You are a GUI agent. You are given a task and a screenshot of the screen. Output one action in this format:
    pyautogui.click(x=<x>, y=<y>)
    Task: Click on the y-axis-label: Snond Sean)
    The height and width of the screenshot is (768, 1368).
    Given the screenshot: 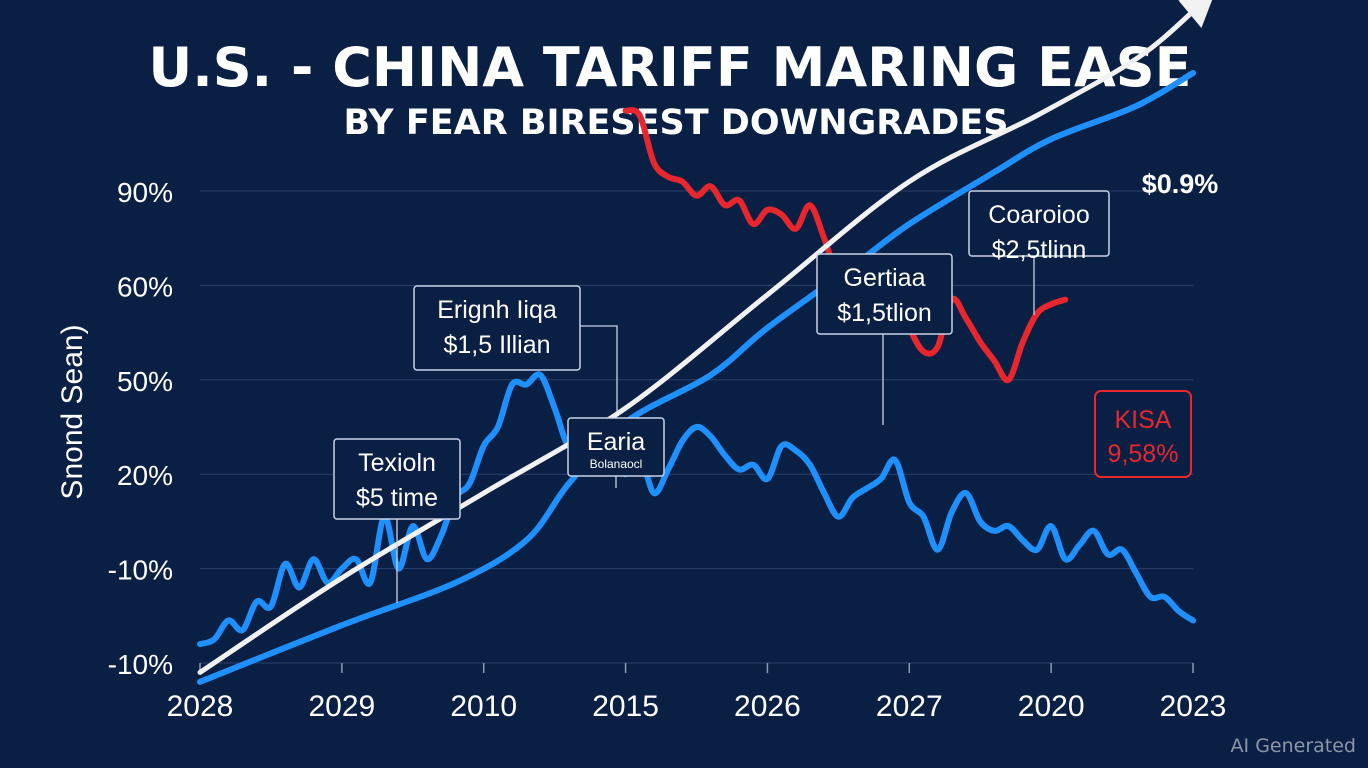 What is the action you would take?
    pyautogui.click(x=72, y=411)
    